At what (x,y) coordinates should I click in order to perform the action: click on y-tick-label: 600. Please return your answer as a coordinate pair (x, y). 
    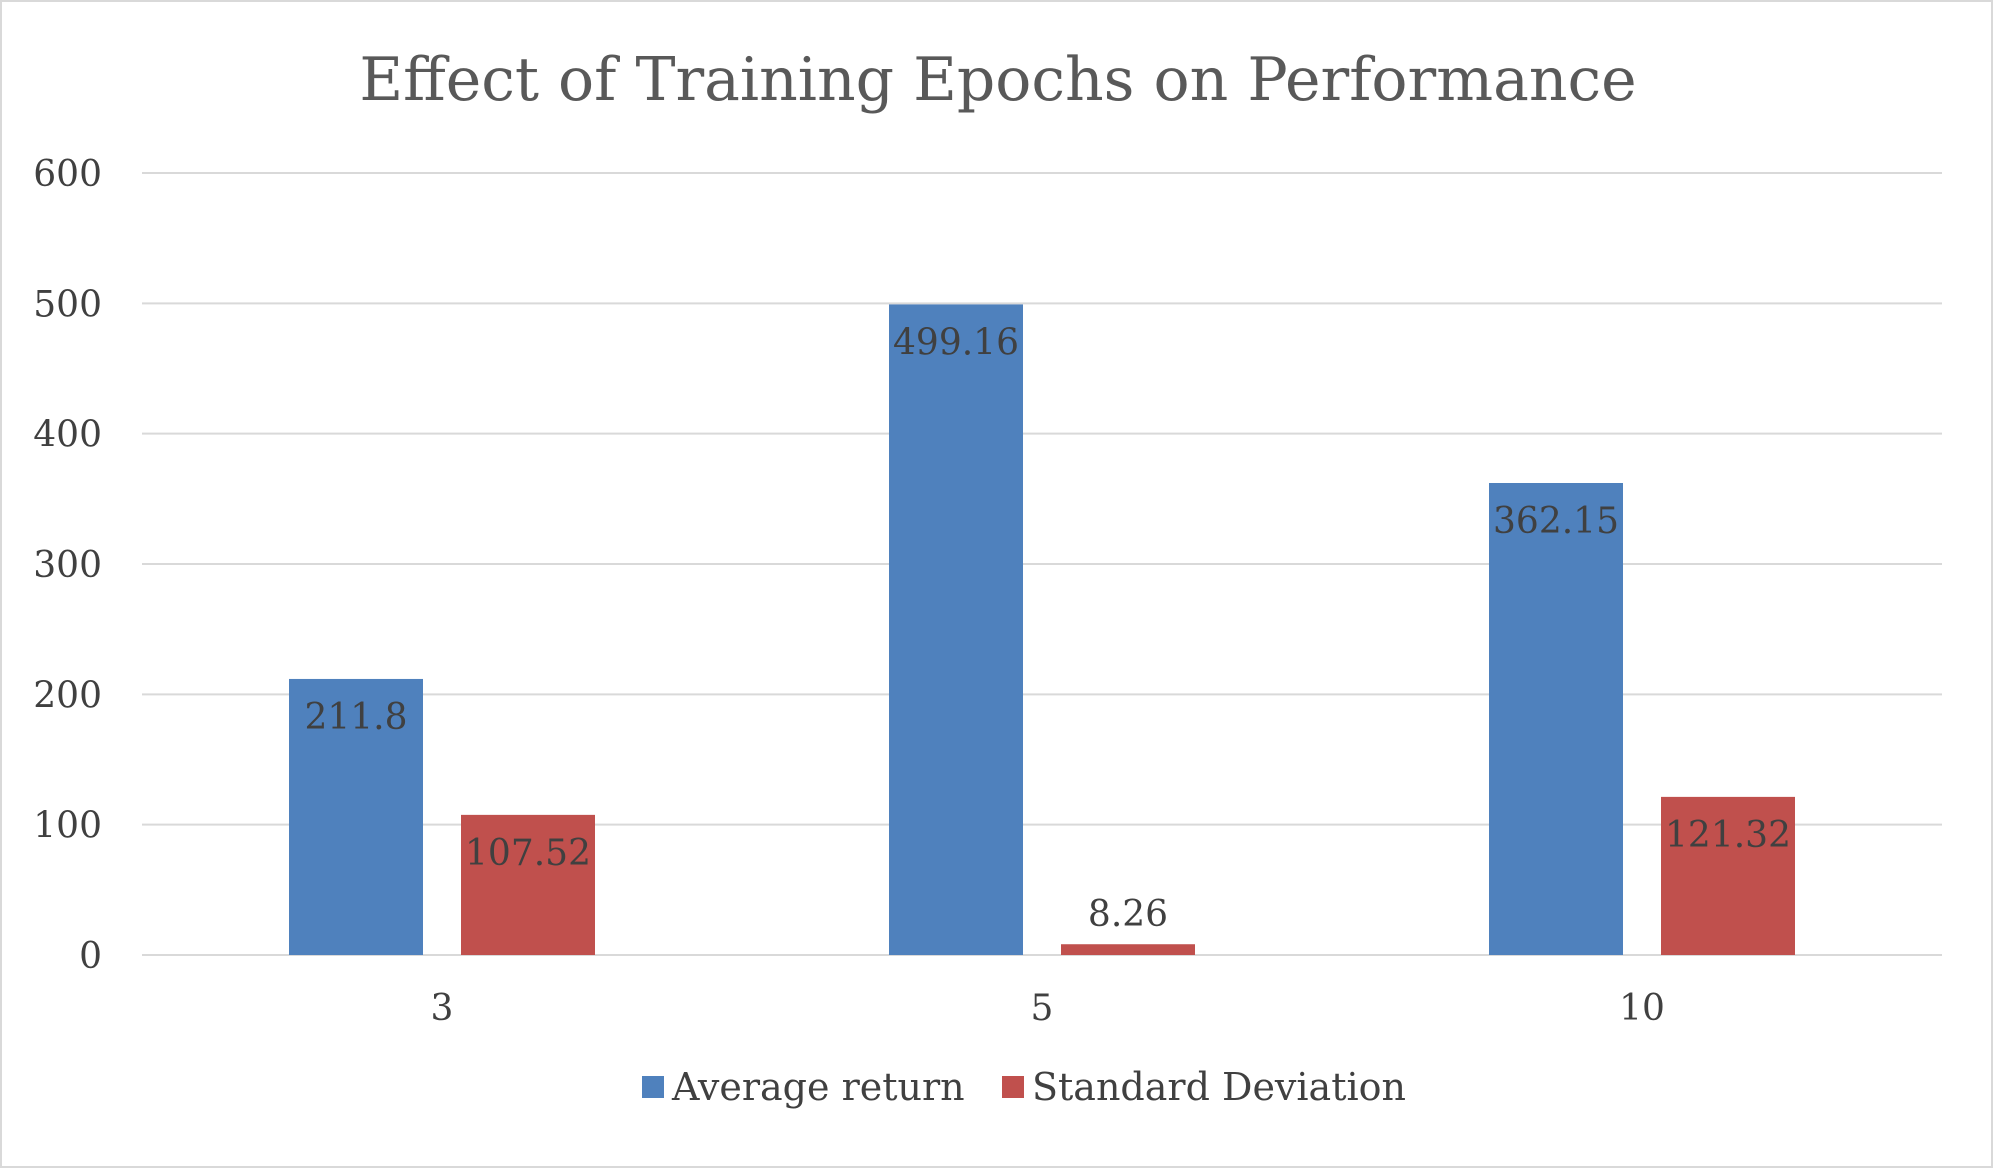
    Looking at the image, I should click on (67, 174).